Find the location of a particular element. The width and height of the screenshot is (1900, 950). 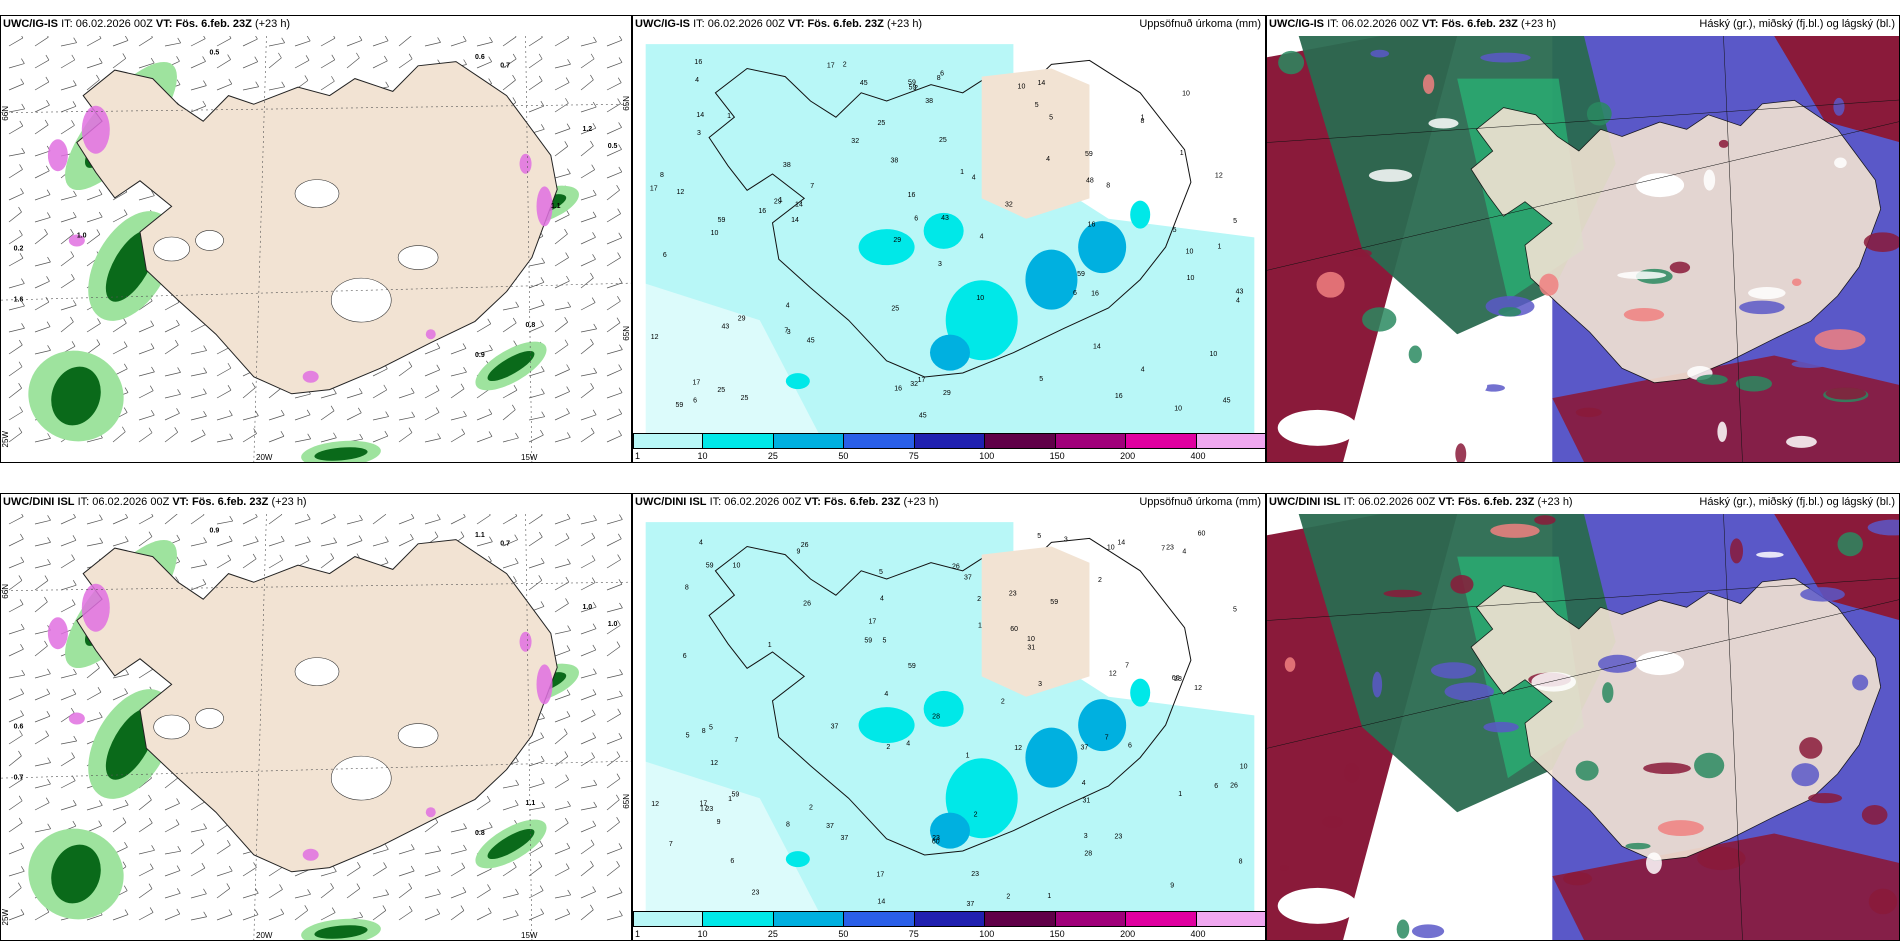

precip-value: 37 is located at coordinates (835, 726).